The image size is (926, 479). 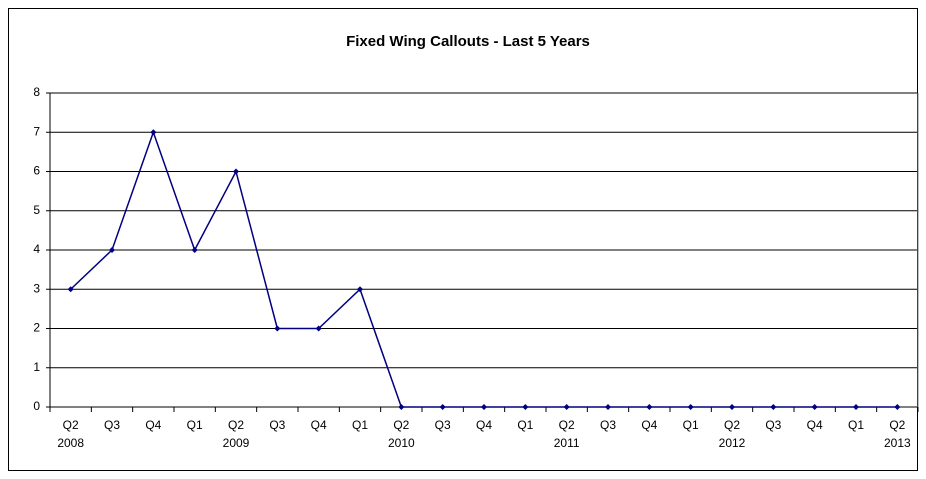 What do you see at coordinates (36, 367) in the screenshot?
I see `y-tick-label: 1` at bounding box center [36, 367].